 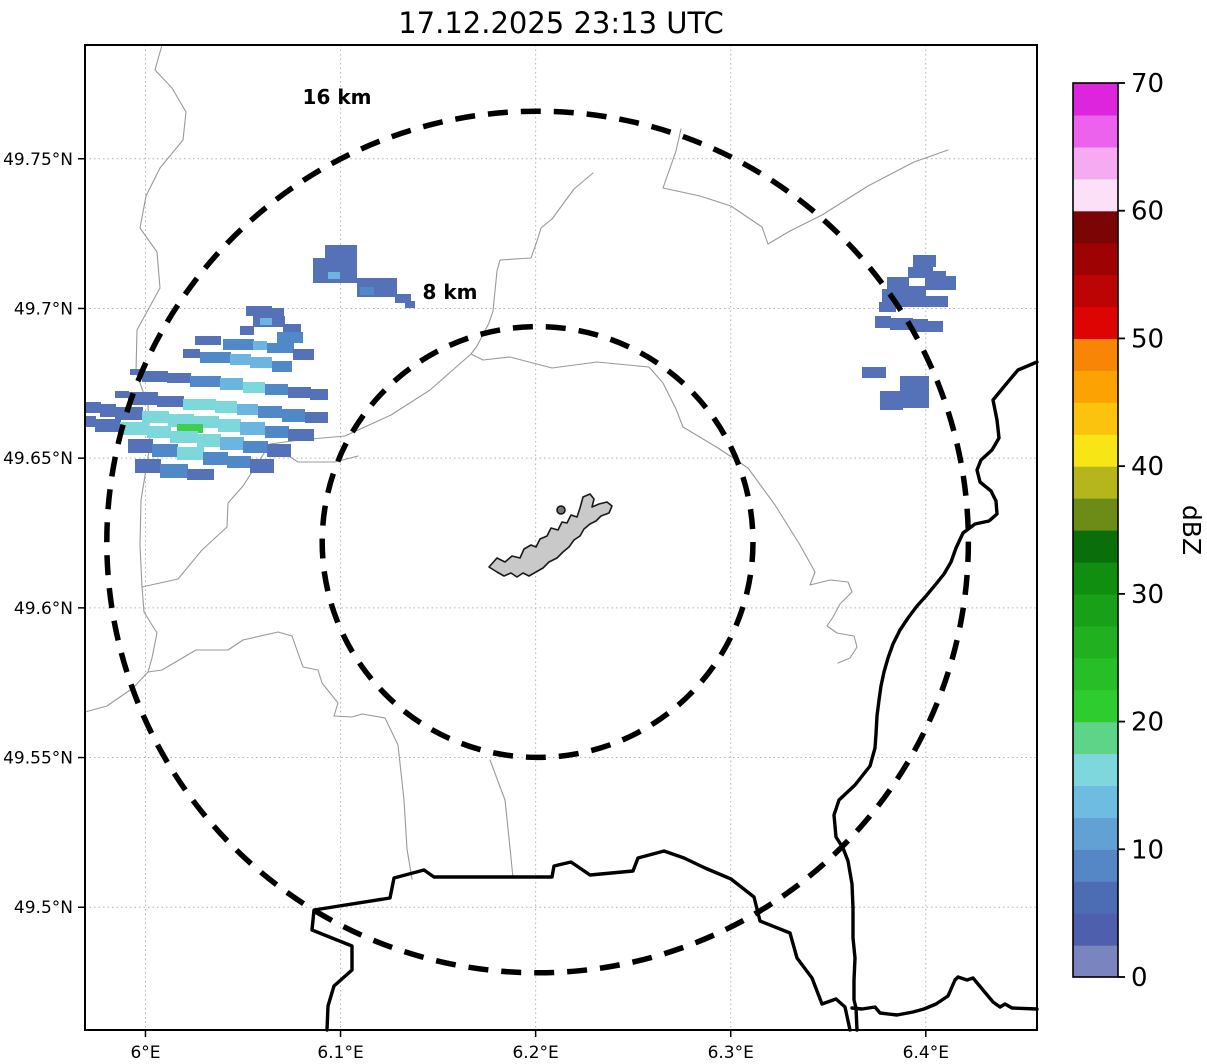 I want to click on range-ring-8km, so click(x=537, y=542).